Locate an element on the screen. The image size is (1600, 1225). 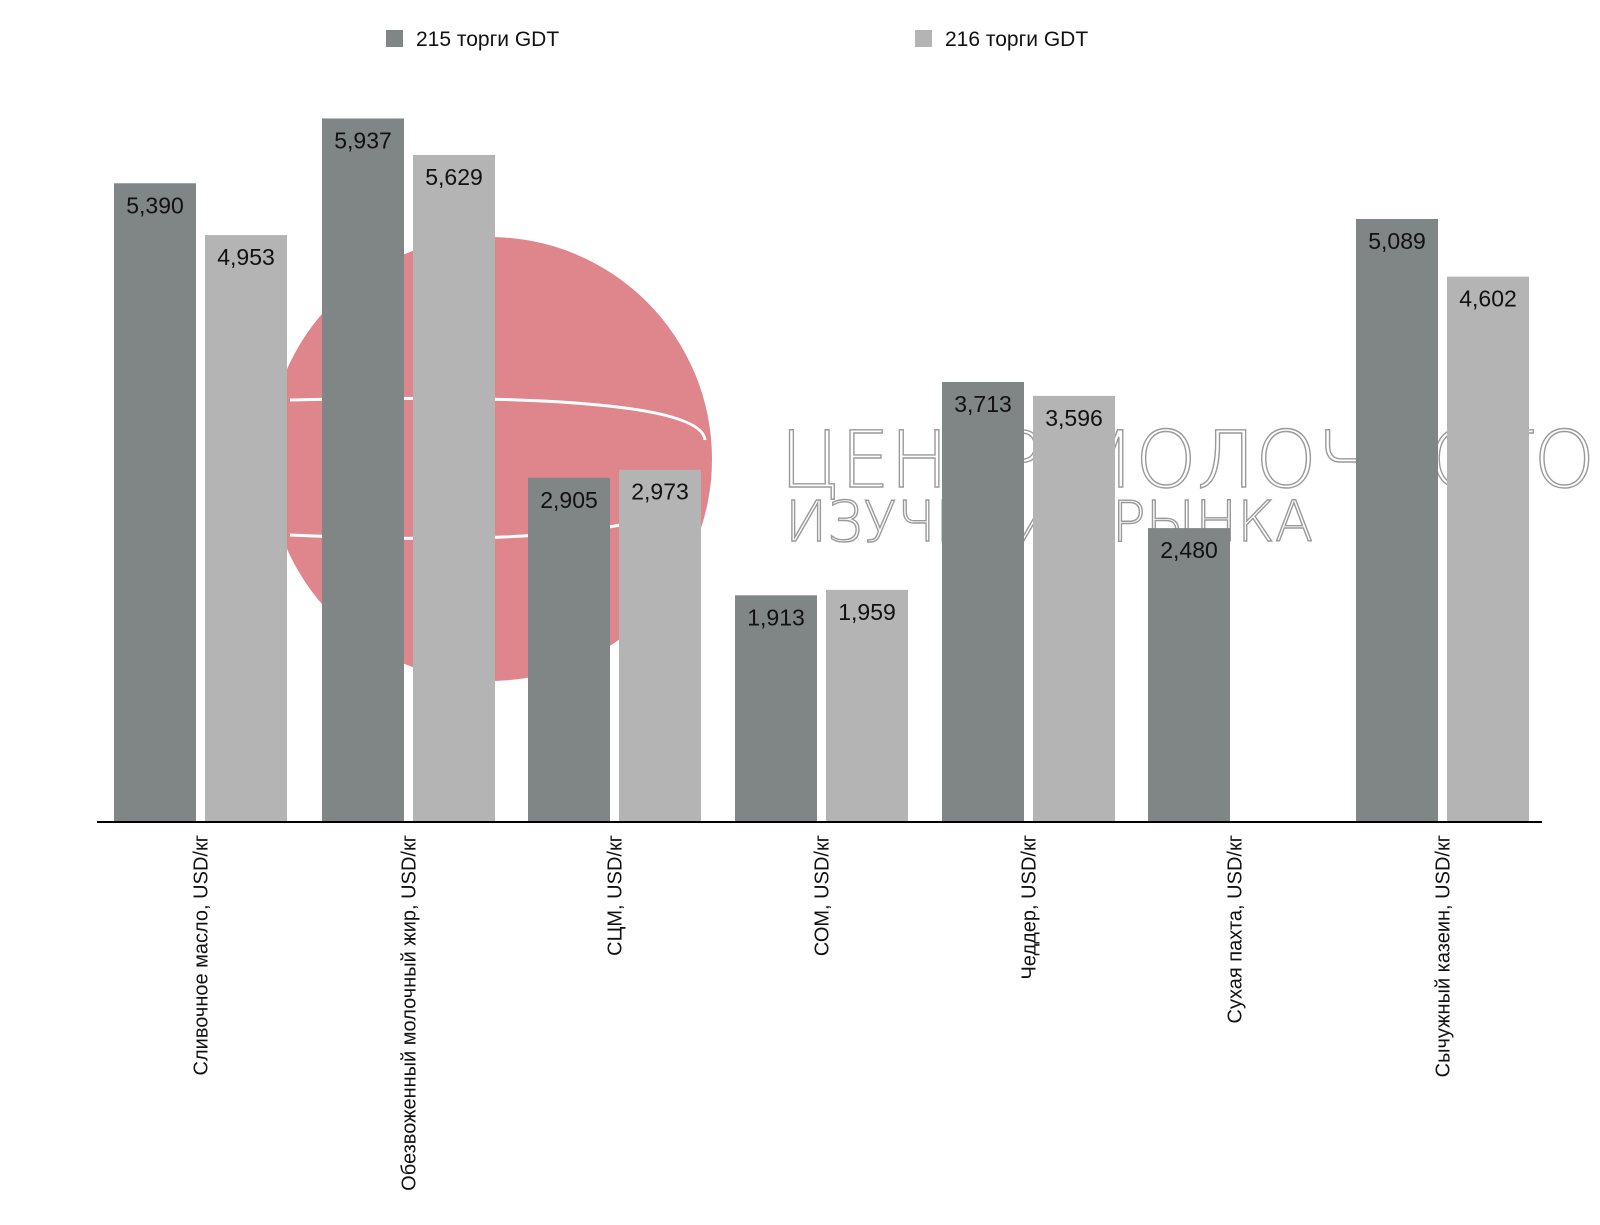
data-label: 1,959 is located at coordinates (867, 612).